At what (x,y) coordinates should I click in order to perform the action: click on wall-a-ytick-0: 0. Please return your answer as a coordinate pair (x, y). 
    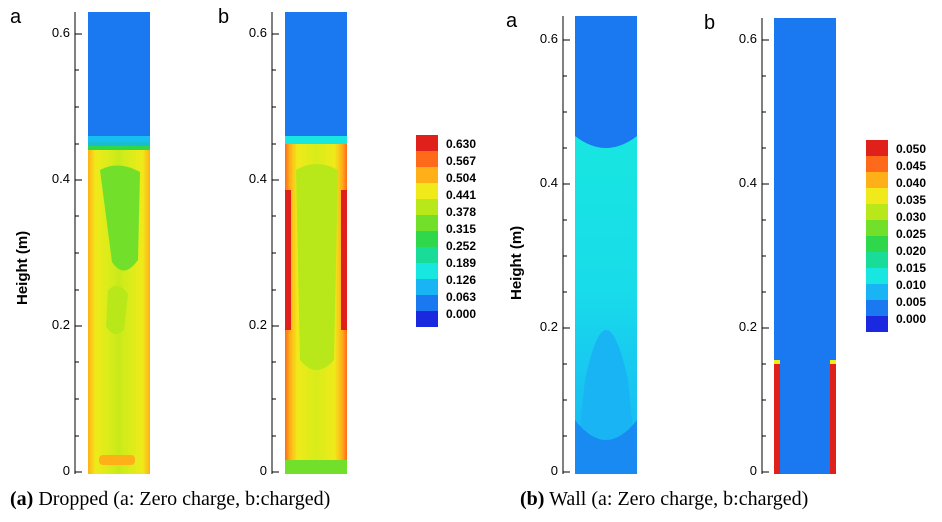
    Looking at the image, I should click on (554, 470).